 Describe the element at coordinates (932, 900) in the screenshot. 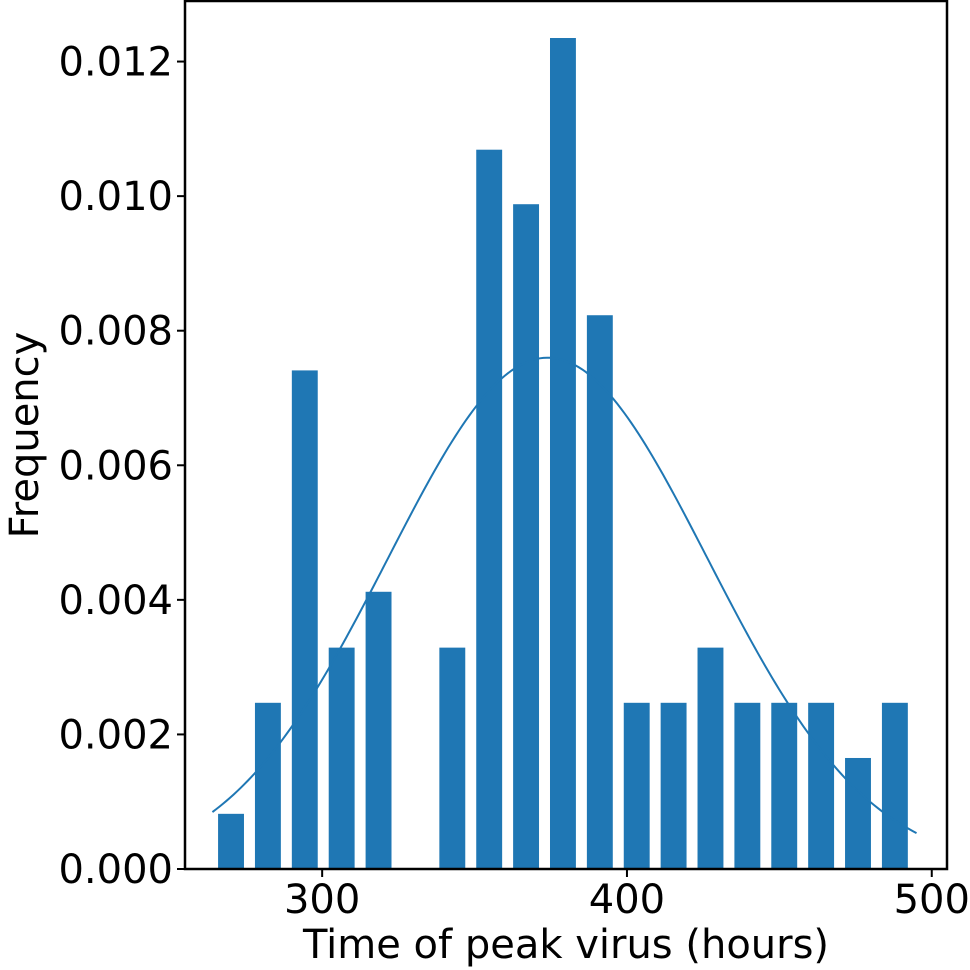

I see `x-tick-label: 500` at that location.